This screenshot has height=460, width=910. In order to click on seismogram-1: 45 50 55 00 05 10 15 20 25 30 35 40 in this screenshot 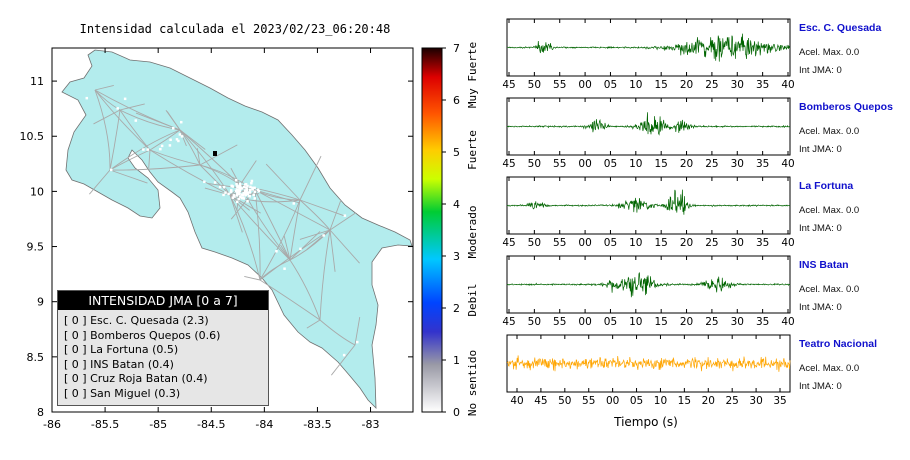, I will do `click(648, 133)`.